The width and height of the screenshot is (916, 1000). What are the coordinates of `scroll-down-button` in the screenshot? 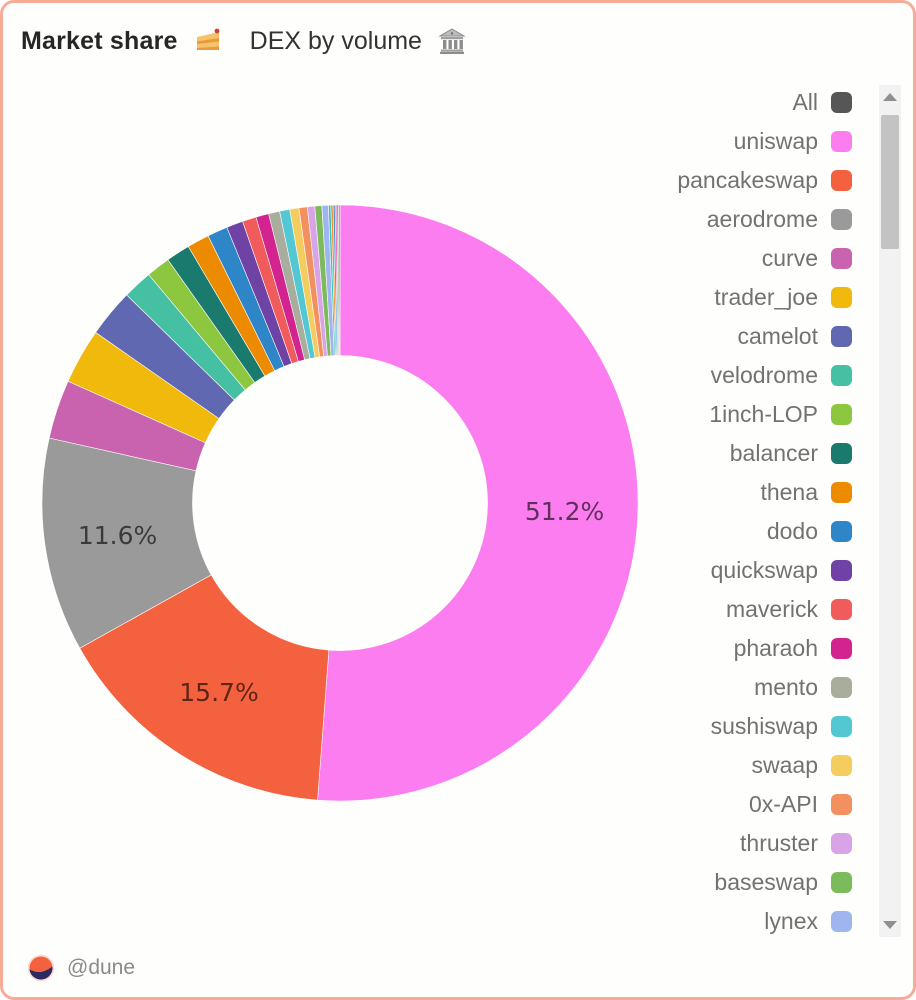 It's located at (890, 925).